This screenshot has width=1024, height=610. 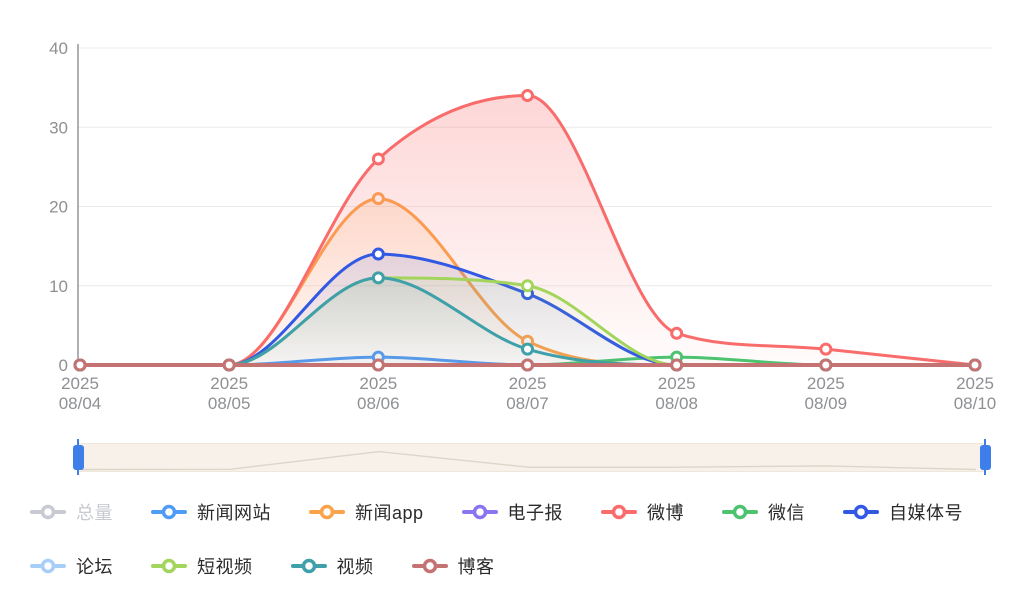 What do you see at coordinates (48, 566) in the screenshot?
I see `forum-legend-marker-icon` at bounding box center [48, 566].